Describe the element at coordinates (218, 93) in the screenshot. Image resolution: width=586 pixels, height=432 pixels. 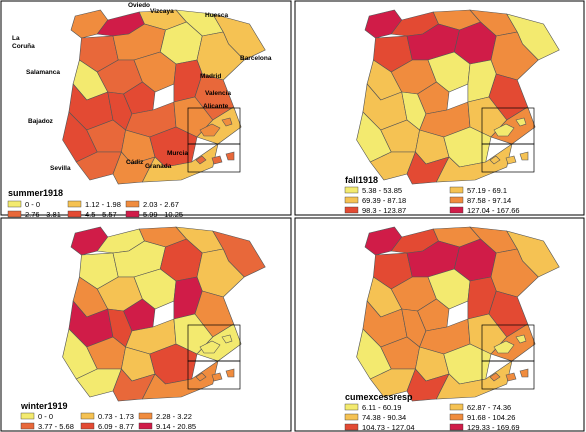
I see `city-label: Valencia` at that location.